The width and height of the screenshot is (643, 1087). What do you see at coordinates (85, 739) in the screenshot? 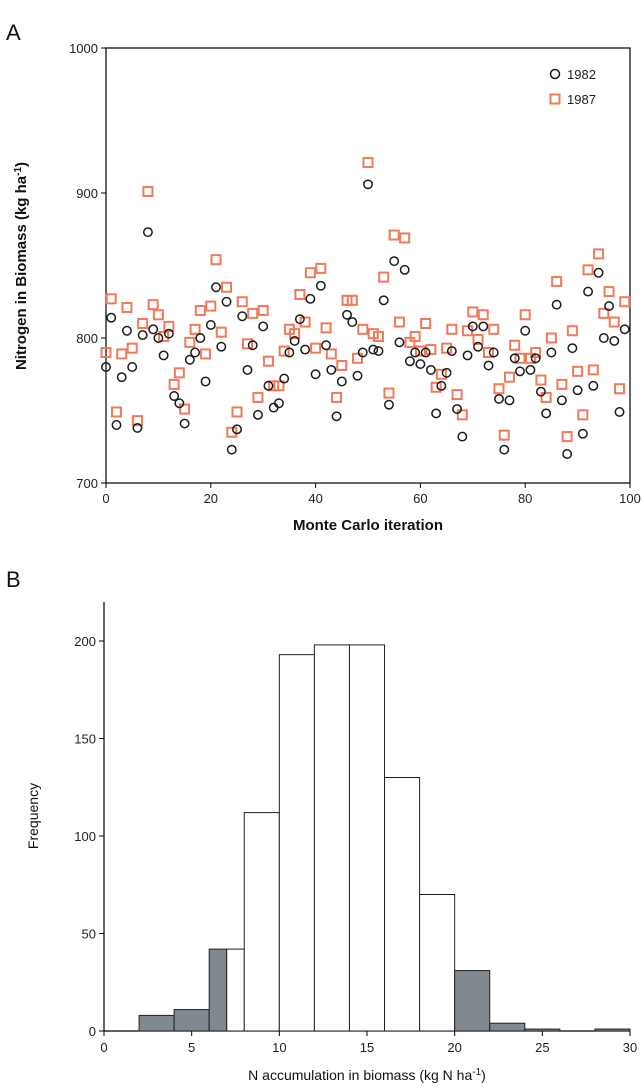
I see `plot-b-y-tick-label: 150` at bounding box center [85, 739].